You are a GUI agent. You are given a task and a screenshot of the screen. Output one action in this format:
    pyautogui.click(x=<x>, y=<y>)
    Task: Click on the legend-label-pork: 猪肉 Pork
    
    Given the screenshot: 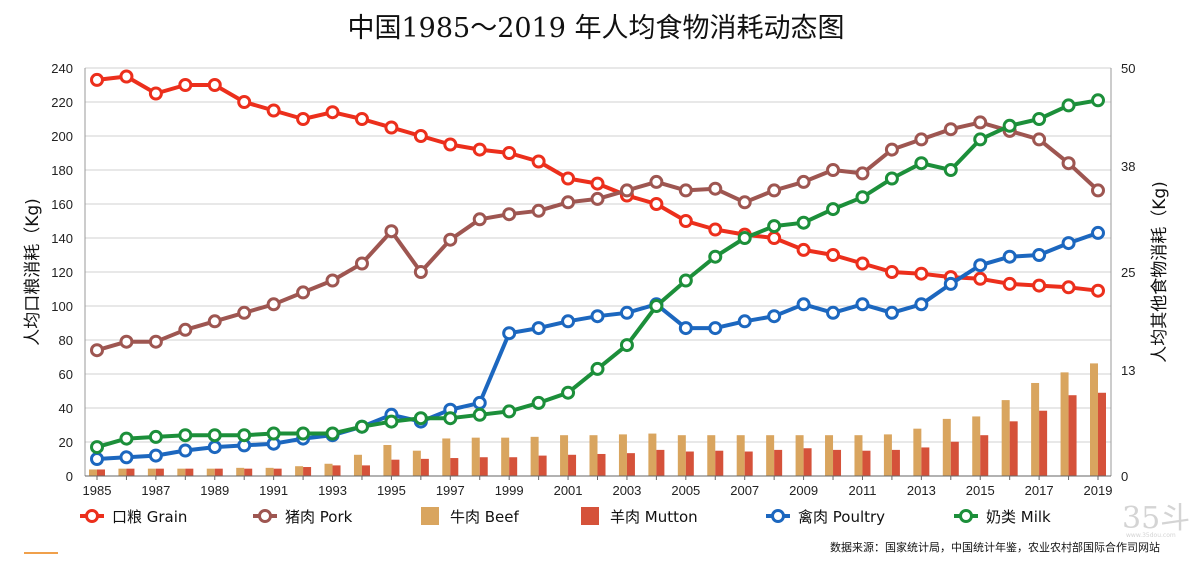 What is the action you would take?
    pyautogui.click(x=319, y=517)
    